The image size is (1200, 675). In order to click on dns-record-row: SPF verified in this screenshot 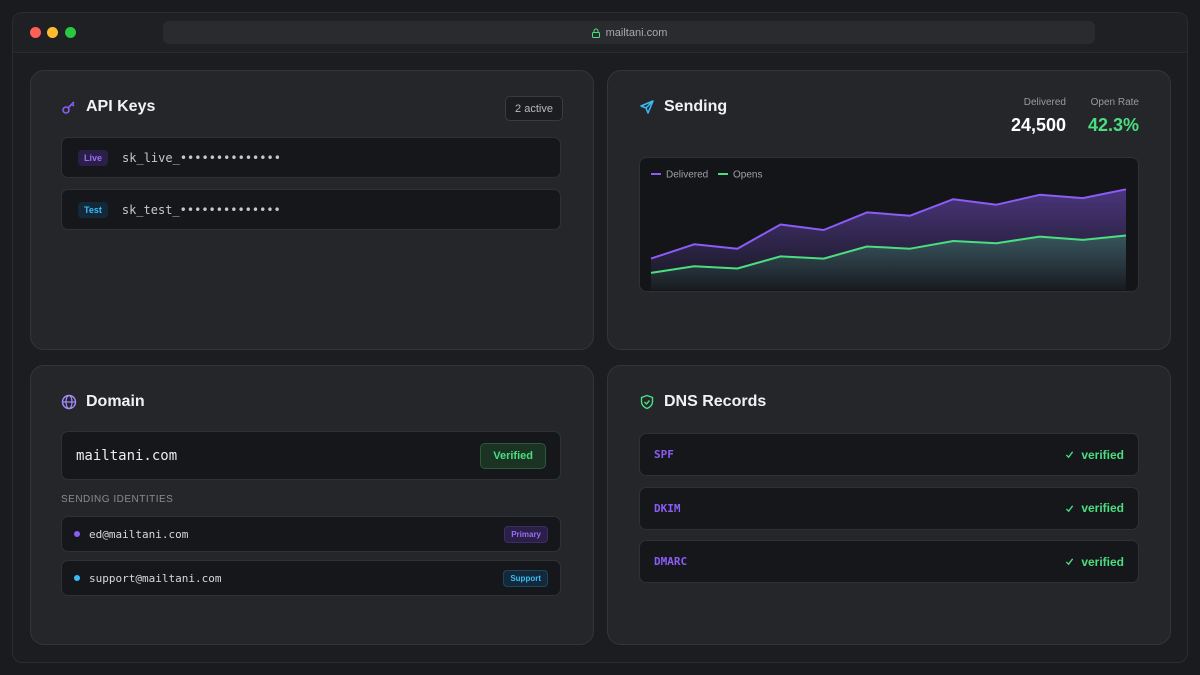, I will do `click(889, 454)`.